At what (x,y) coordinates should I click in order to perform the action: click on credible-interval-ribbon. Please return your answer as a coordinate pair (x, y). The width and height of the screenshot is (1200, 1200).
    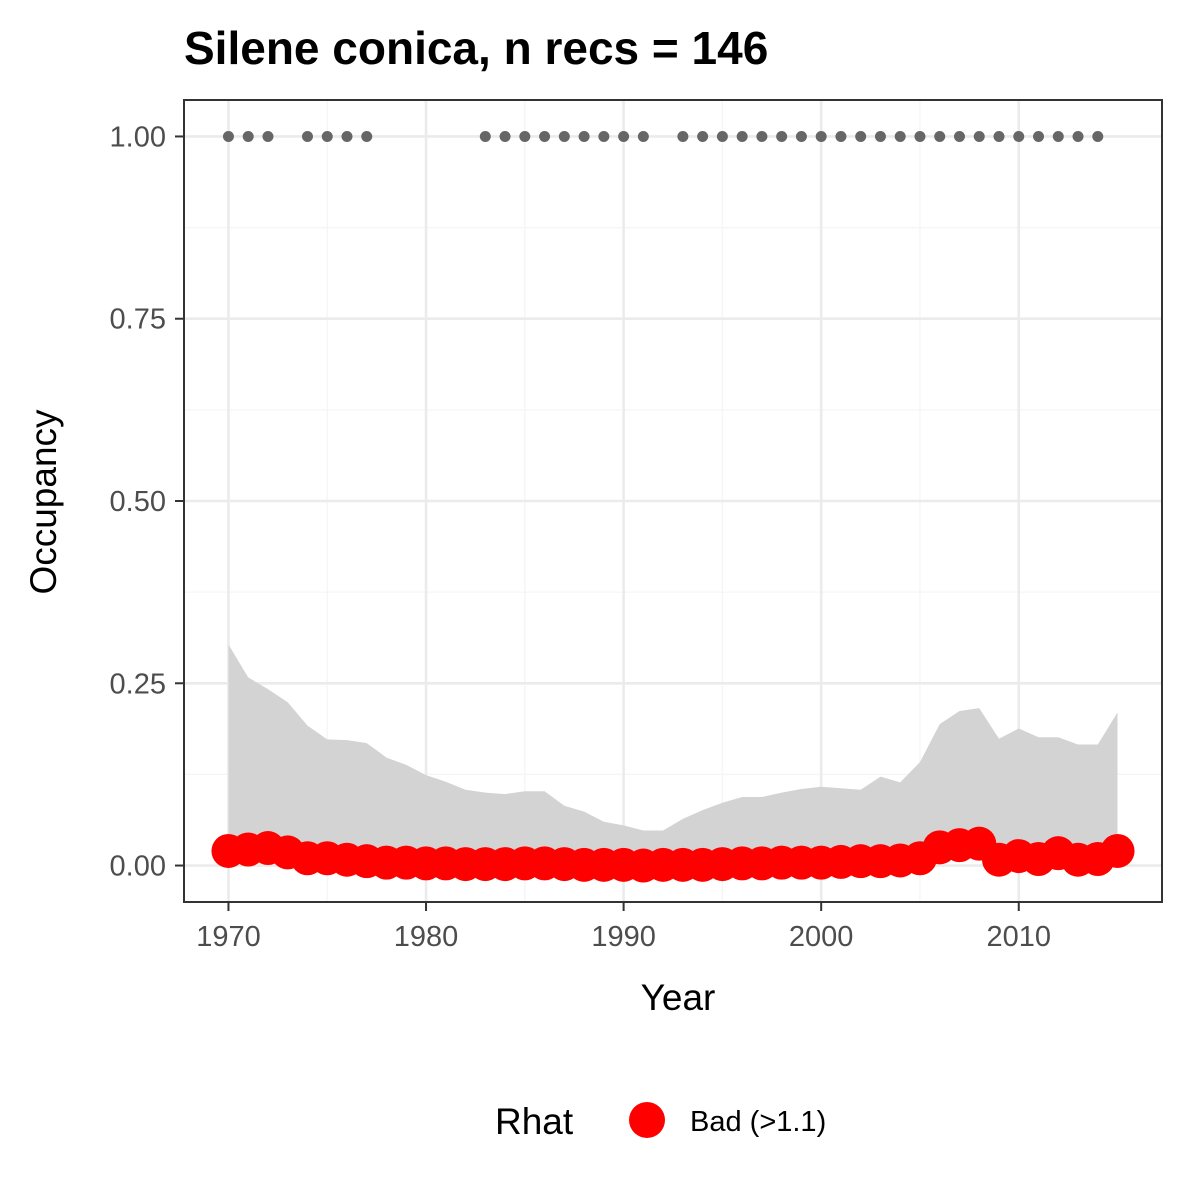
    Looking at the image, I should click on (673, 754).